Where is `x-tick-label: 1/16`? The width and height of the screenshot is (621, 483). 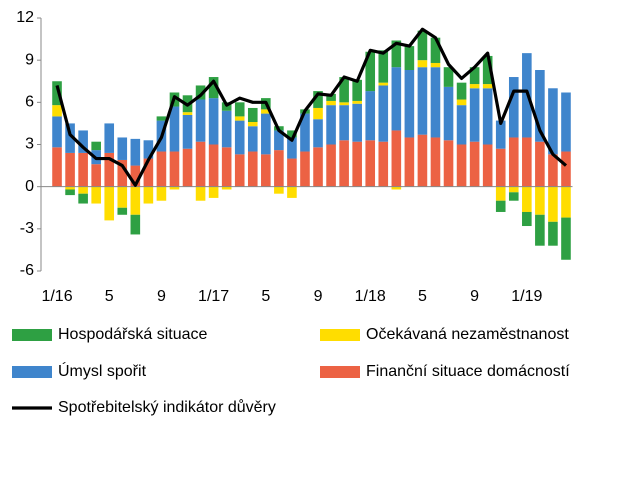
x-tick-label: 1/16 is located at coordinates (56, 296).